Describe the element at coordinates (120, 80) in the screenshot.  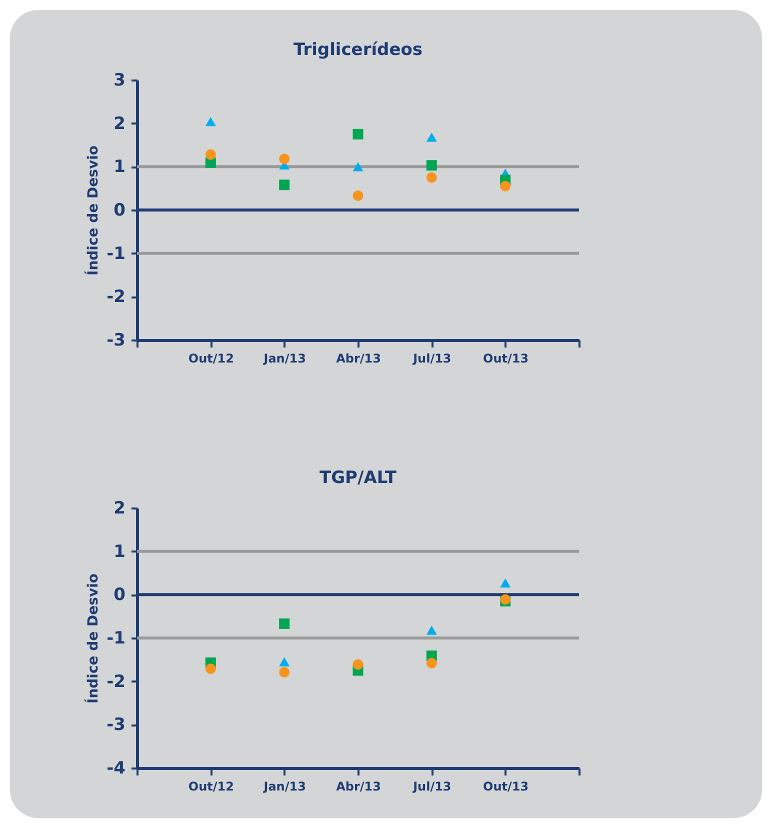
I see `y-tick-label: 3` at that location.